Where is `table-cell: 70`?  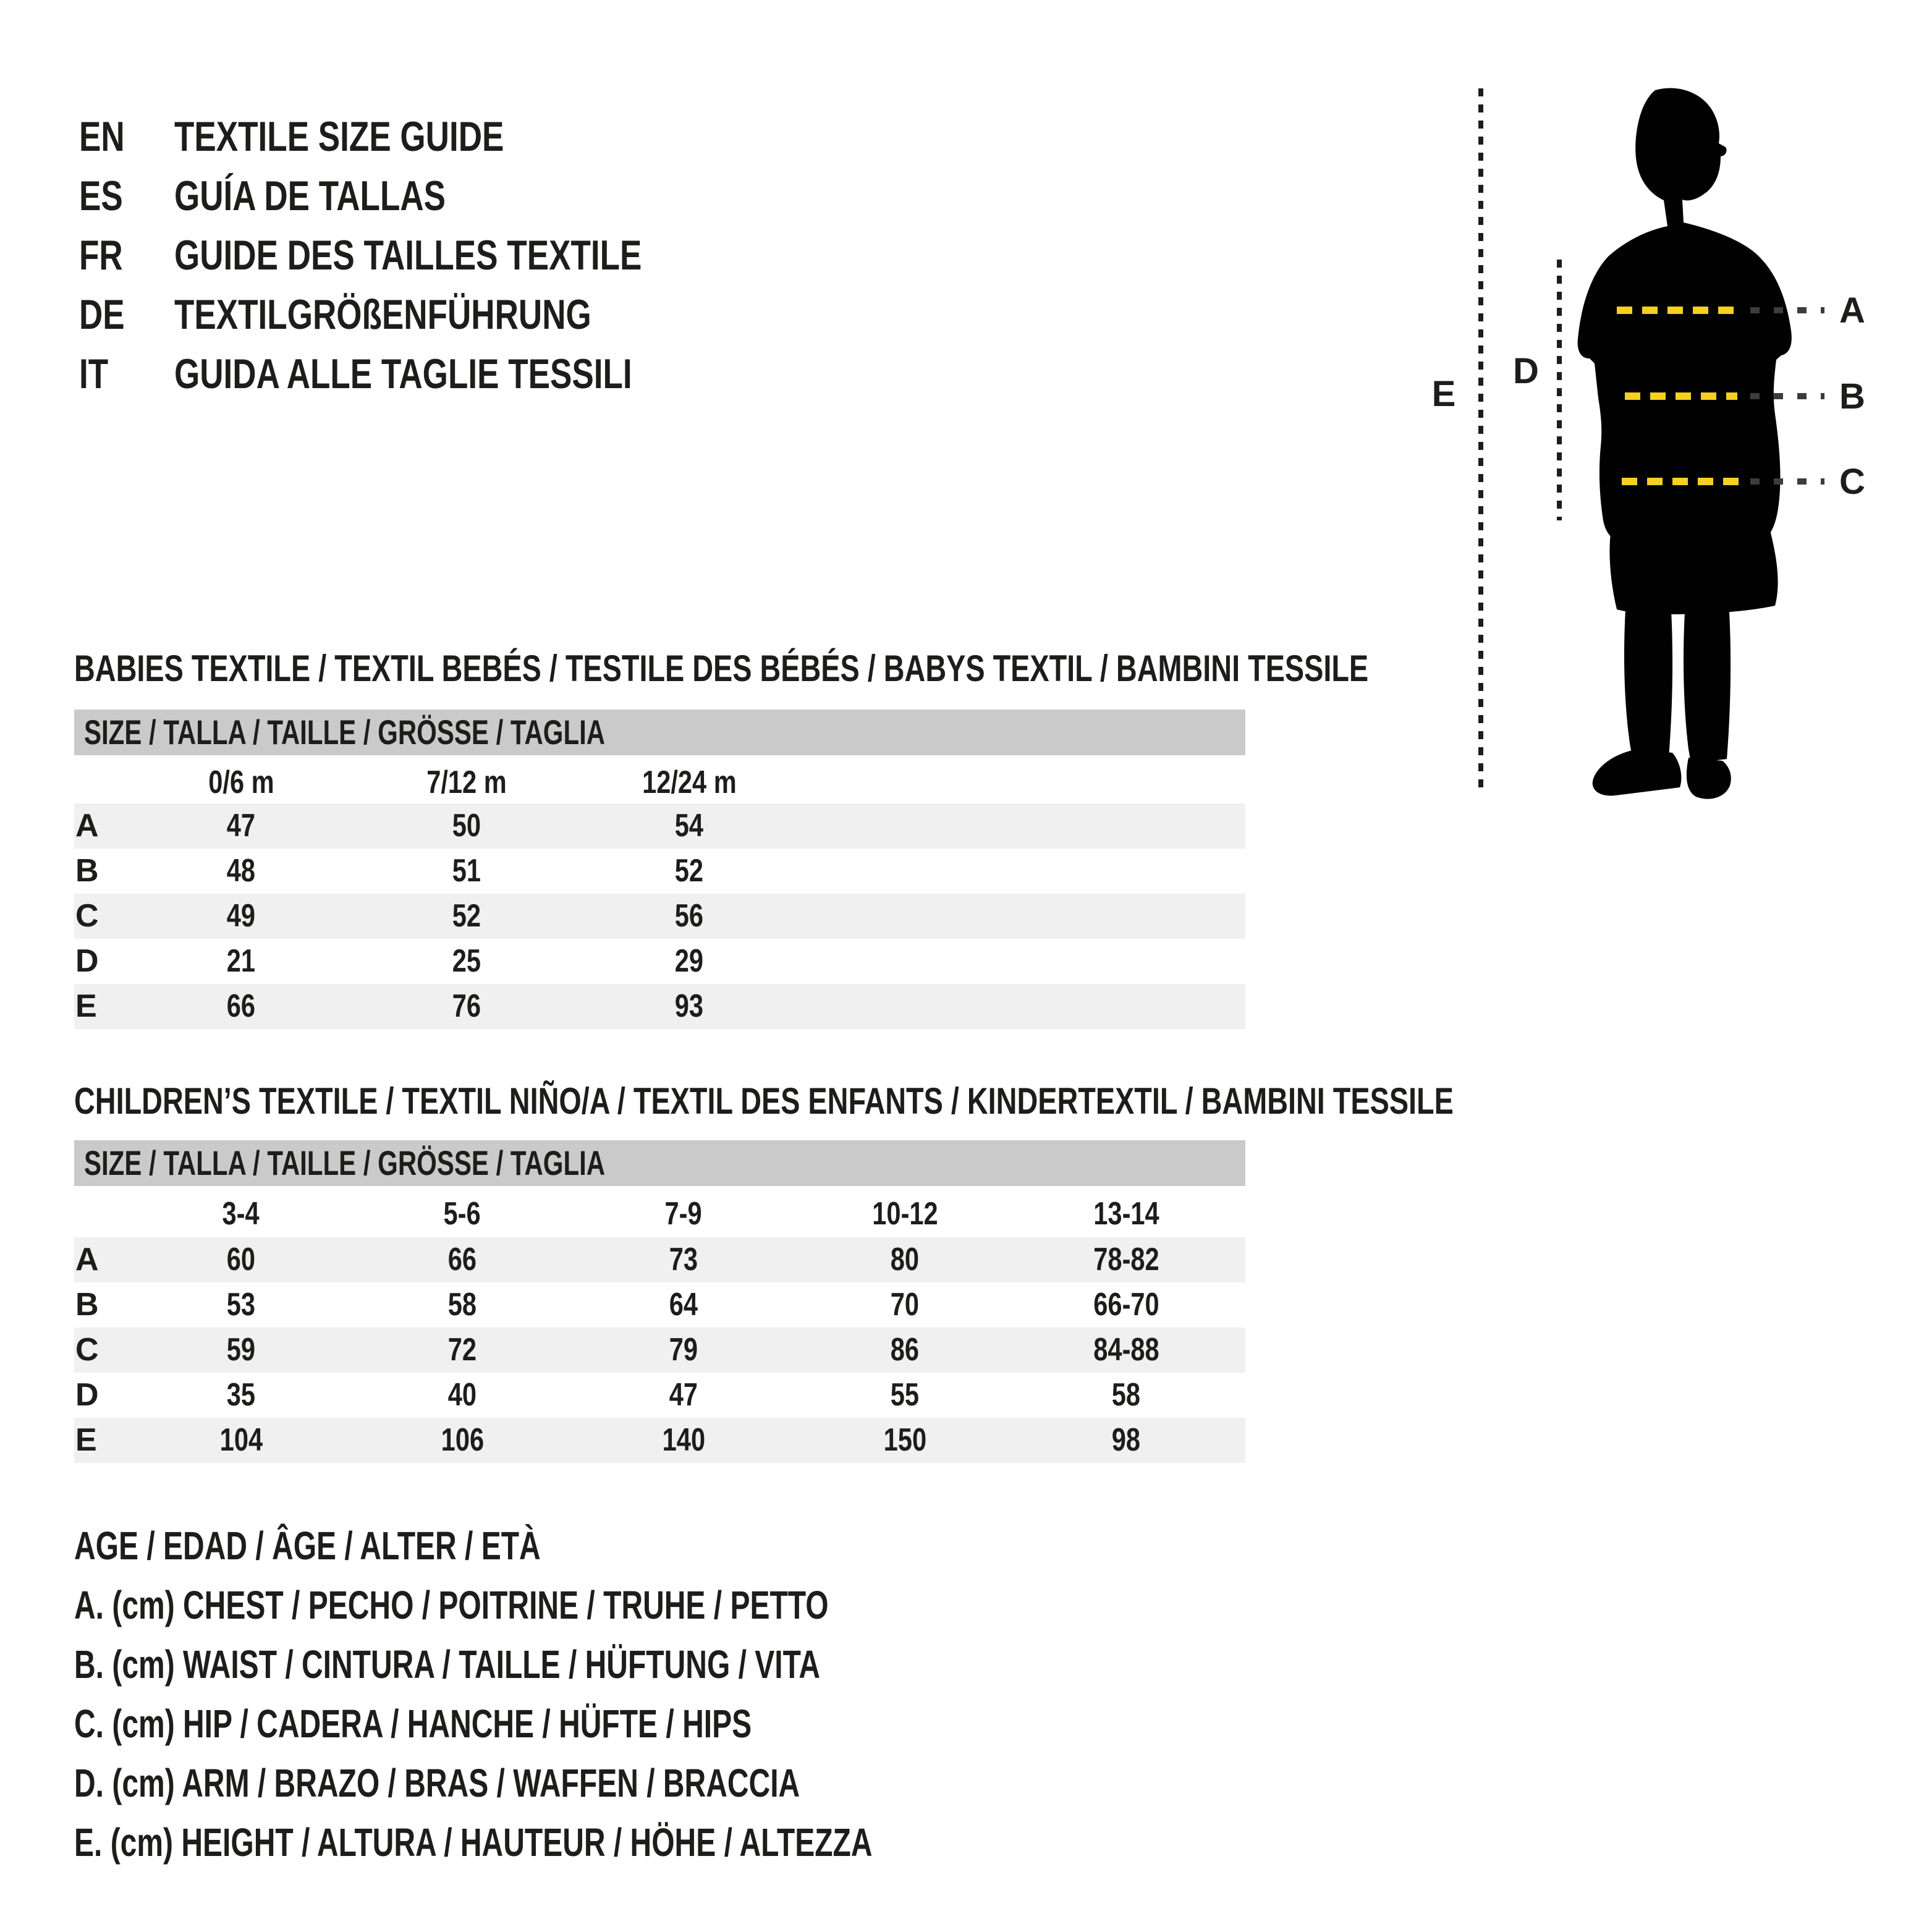
table-cell: 70 is located at coordinates (905, 1305).